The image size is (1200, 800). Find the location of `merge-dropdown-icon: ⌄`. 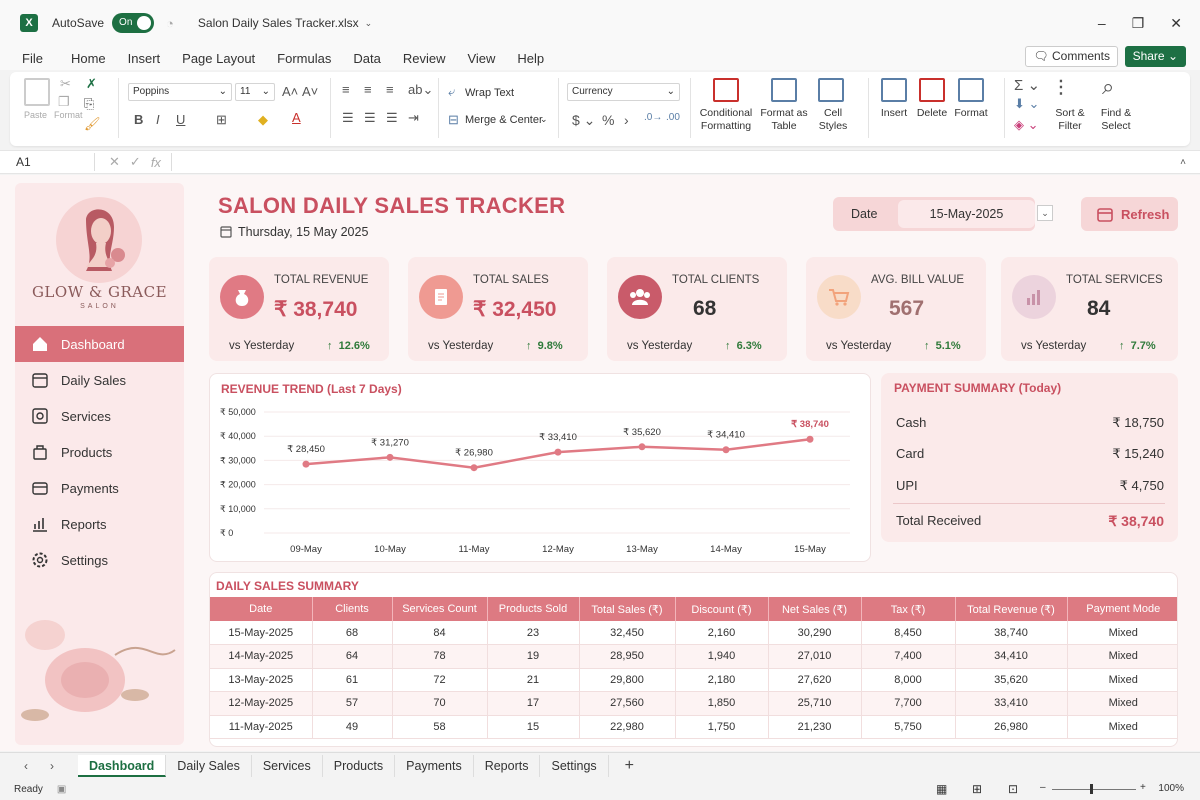

merge-dropdown-icon: ⌄ is located at coordinates (544, 119).